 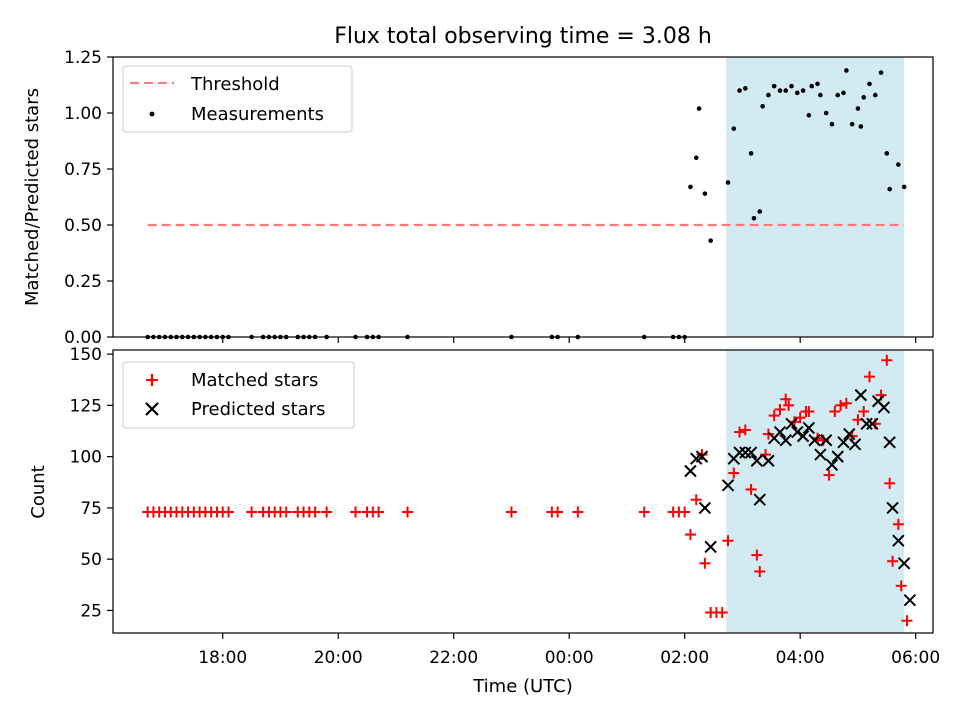 I want to click on legend-threshold-label: Threshold, so click(x=235, y=84).